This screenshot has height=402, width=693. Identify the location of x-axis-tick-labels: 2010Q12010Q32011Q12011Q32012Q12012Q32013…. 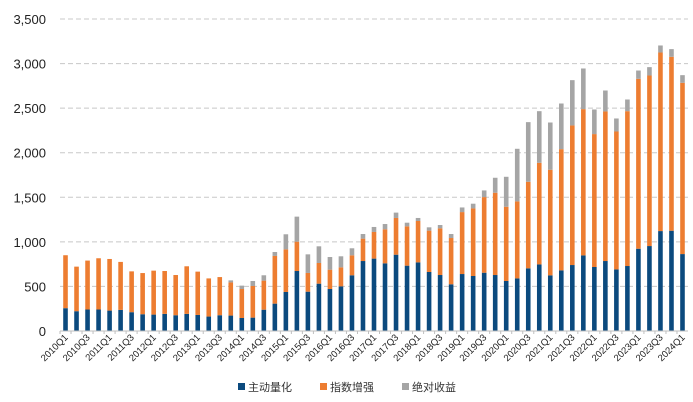
(363, 347).